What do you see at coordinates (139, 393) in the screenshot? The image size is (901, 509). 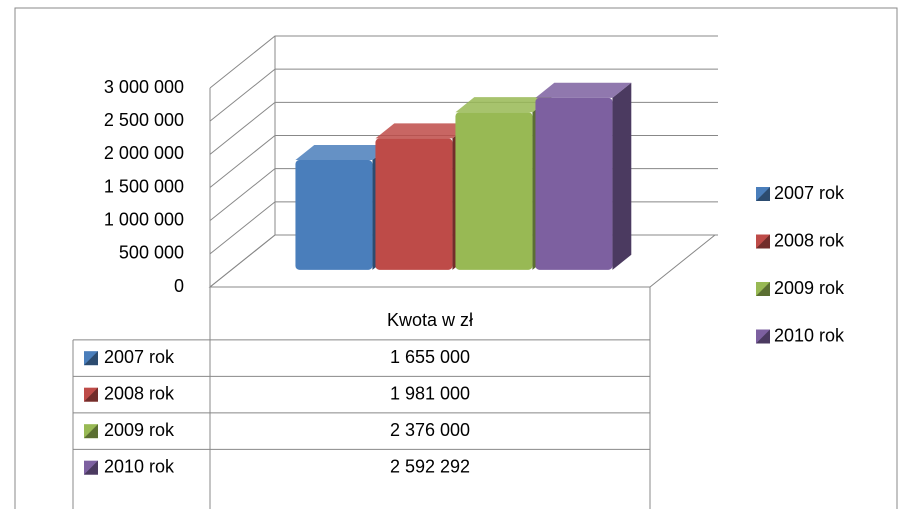 I see `table-row-label: 2008 rok` at bounding box center [139, 393].